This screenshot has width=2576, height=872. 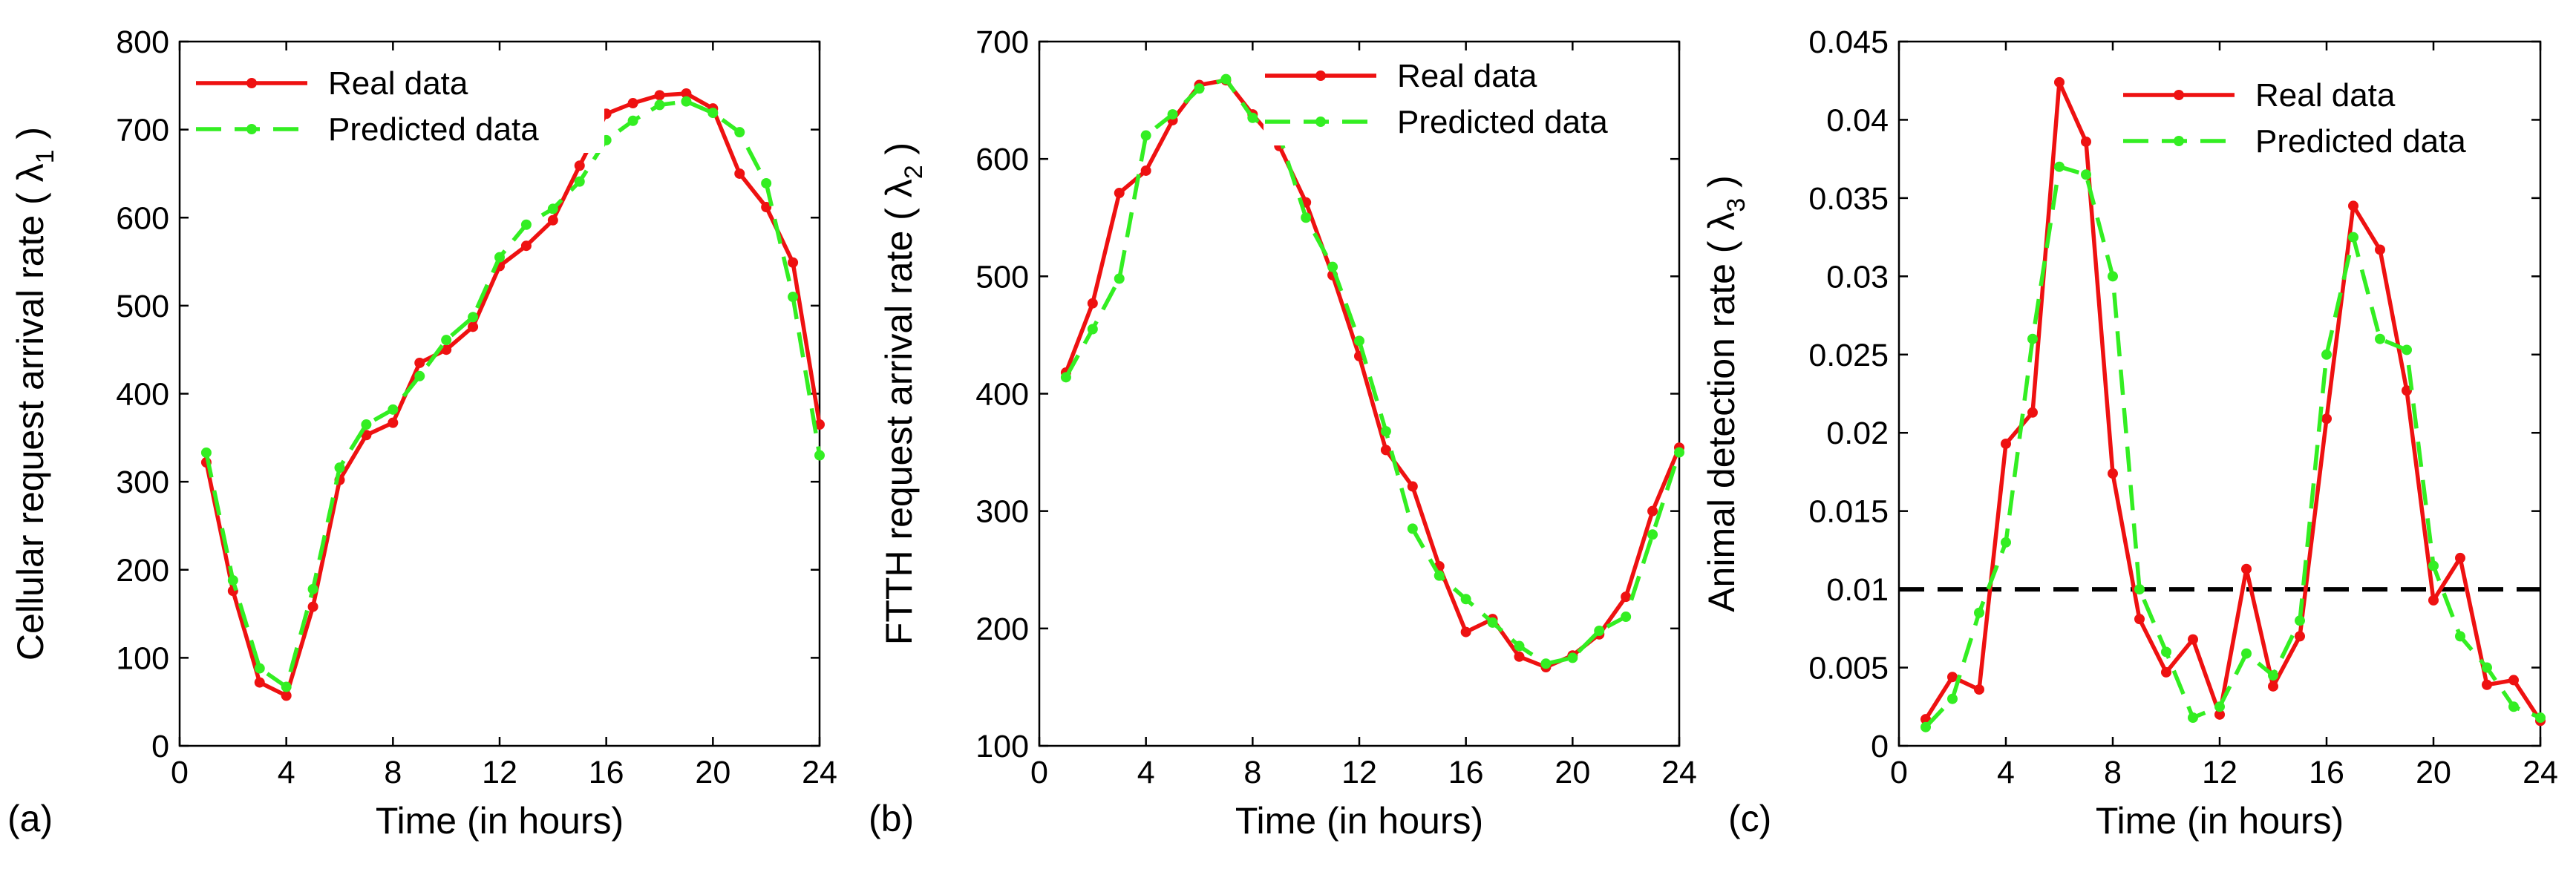 I want to click on y-axis-label: Cellular request arrival rate ( λ1 ), so click(x=34, y=394).